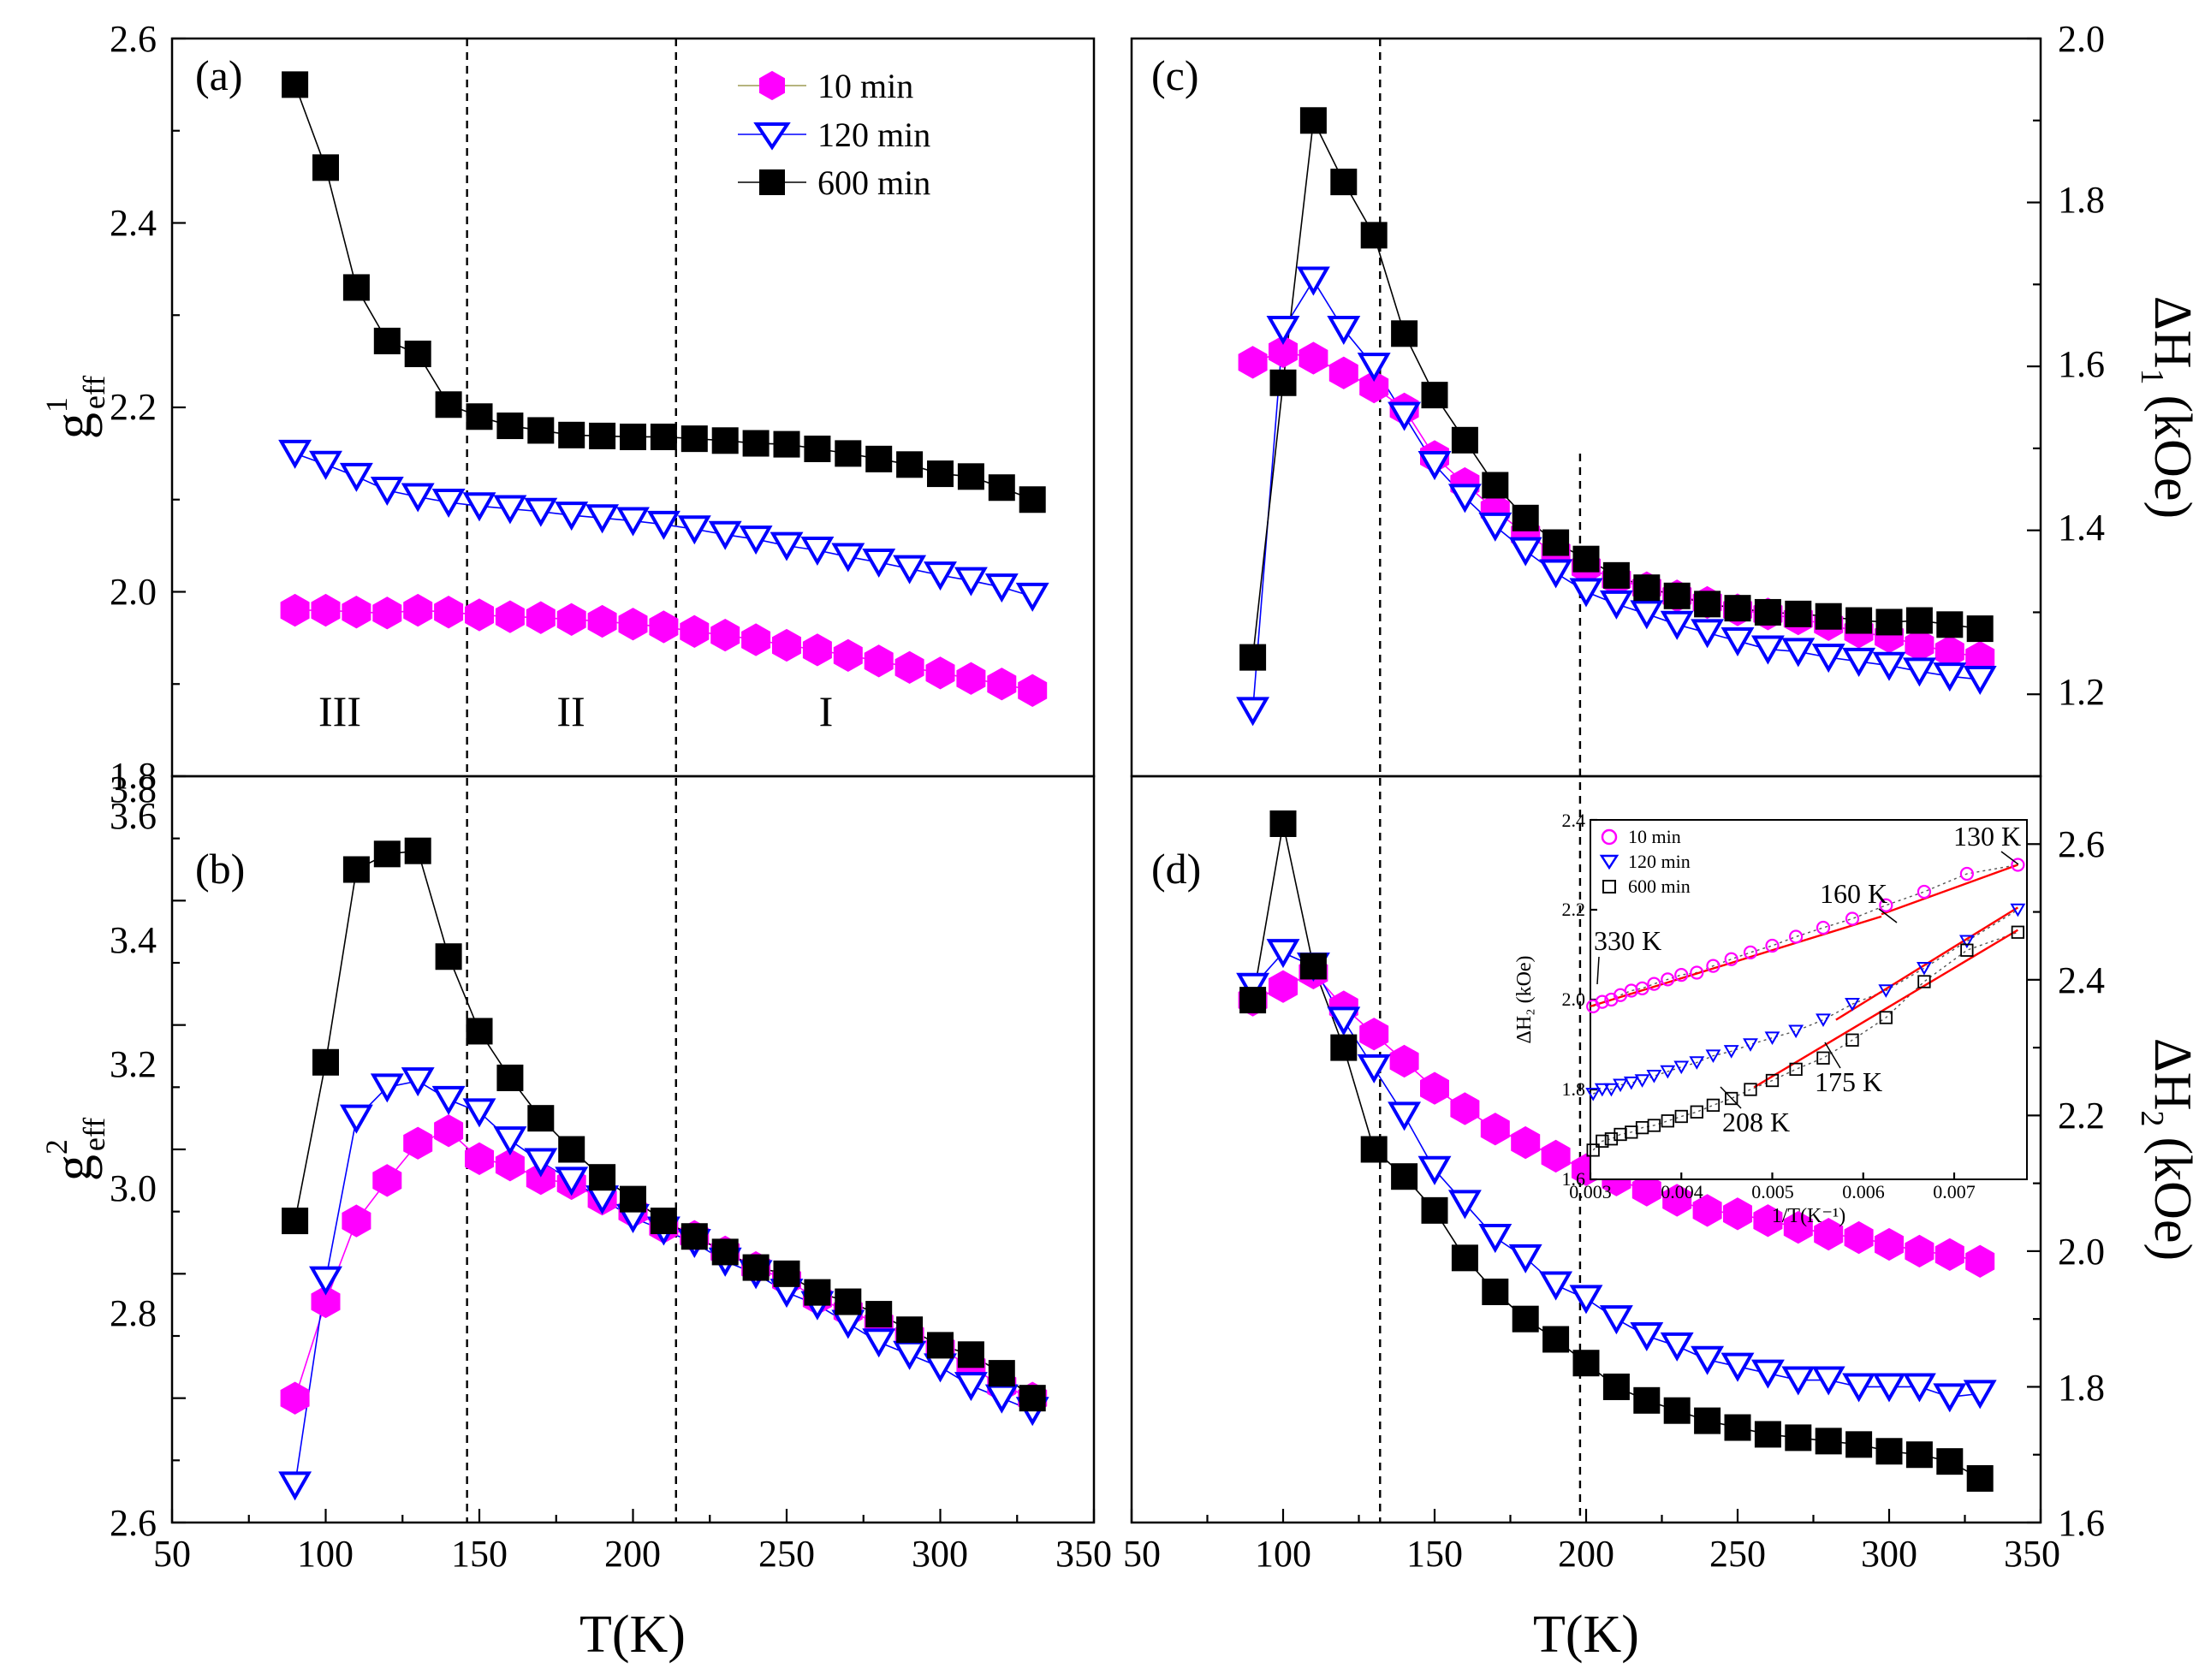 This screenshot has height=1680, width=2193. I want to click on left-xtick-label: 150, so click(479, 1554).